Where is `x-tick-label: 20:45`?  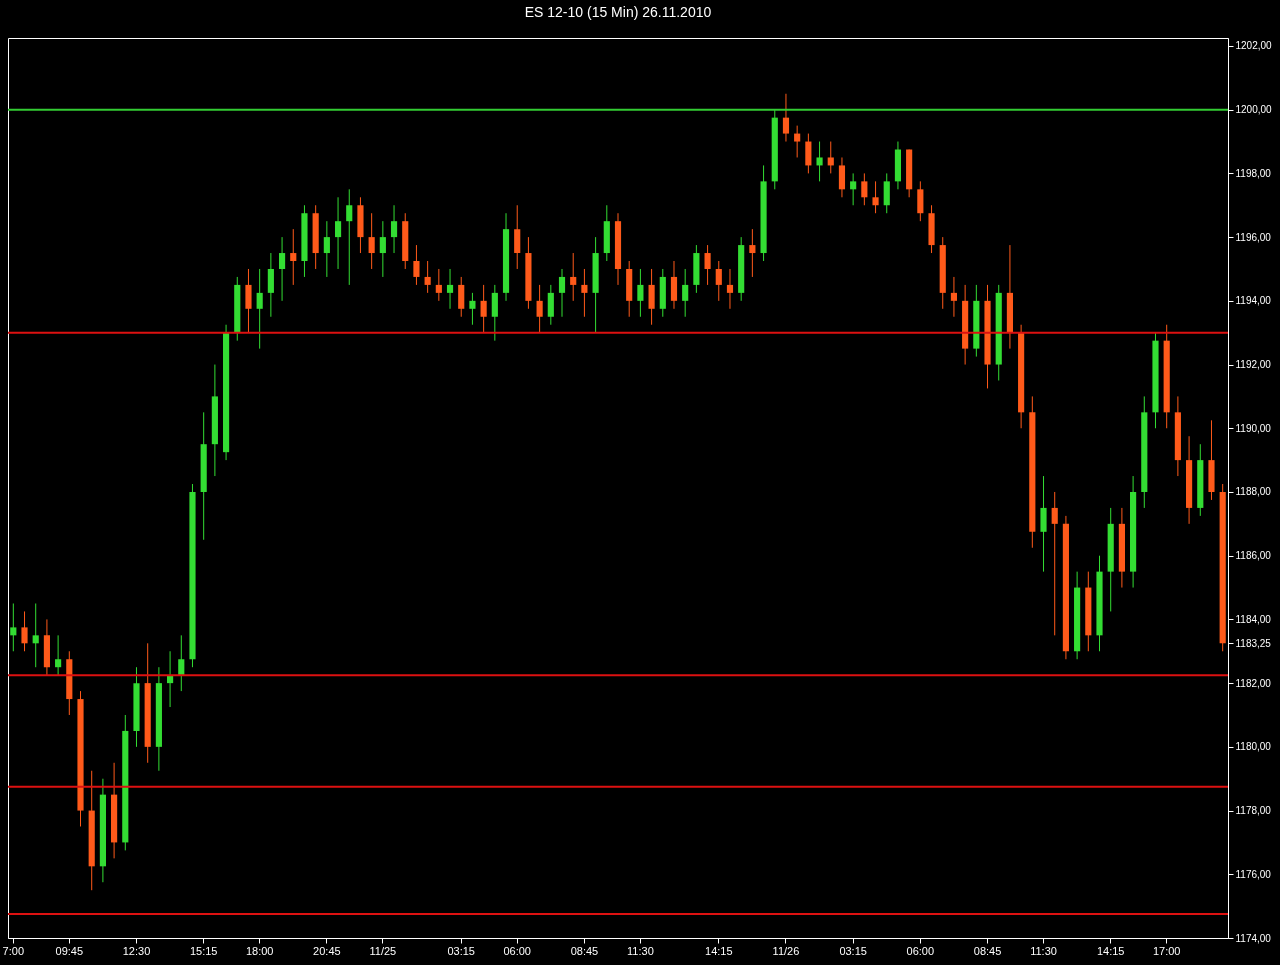 x-tick-label: 20:45 is located at coordinates (327, 950).